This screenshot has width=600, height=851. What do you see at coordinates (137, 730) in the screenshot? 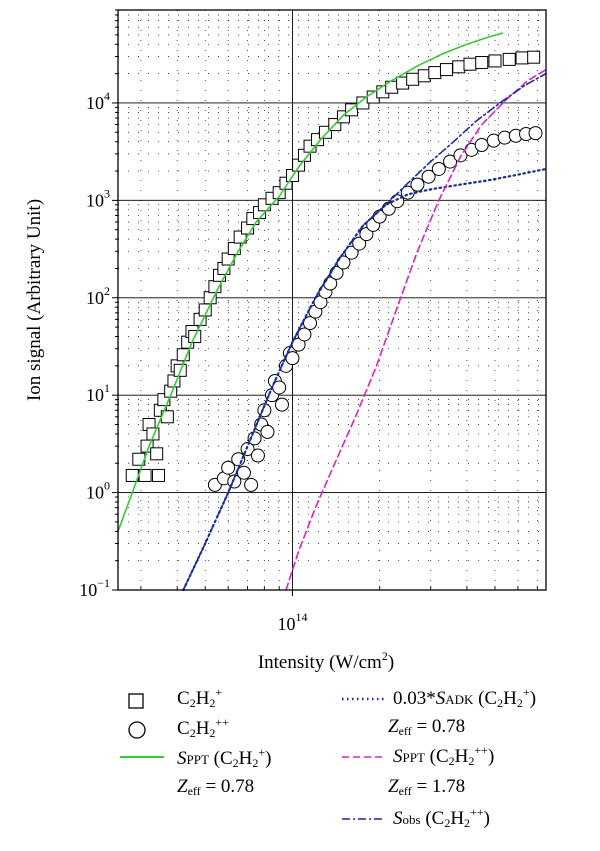
I see `legend-circle-marker` at bounding box center [137, 730].